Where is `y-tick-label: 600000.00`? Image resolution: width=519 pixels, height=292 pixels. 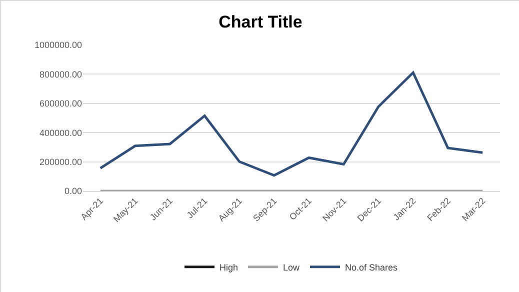
y-tick-label: 600000.00 is located at coordinates (60, 103).